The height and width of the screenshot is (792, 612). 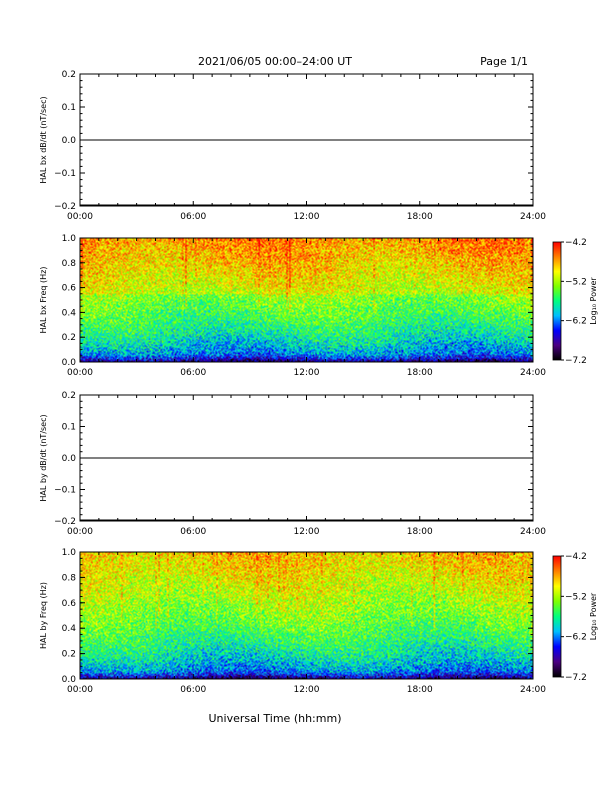 What do you see at coordinates (504, 61) in the screenshot?
I see `header-page: Page 1/1` at bounding box center [504, 61].